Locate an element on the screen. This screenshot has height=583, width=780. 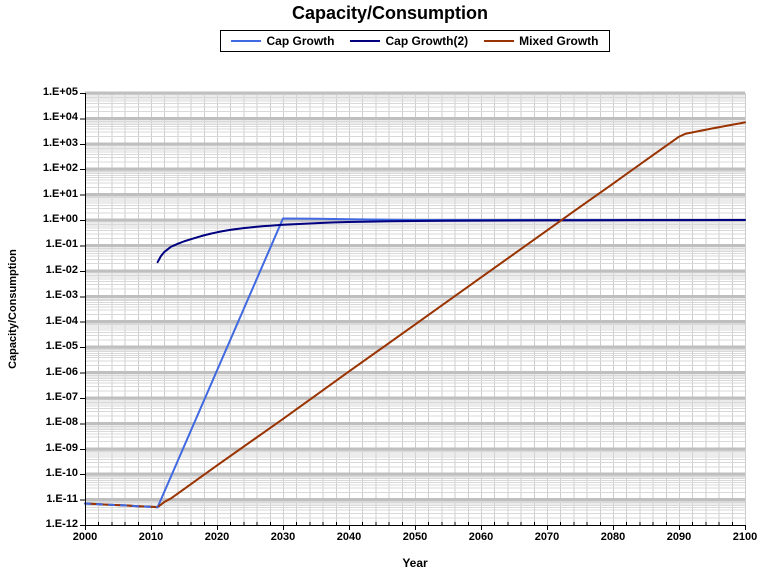
y-tick-label: 1.E-01 is located at coordinates (61, 244).